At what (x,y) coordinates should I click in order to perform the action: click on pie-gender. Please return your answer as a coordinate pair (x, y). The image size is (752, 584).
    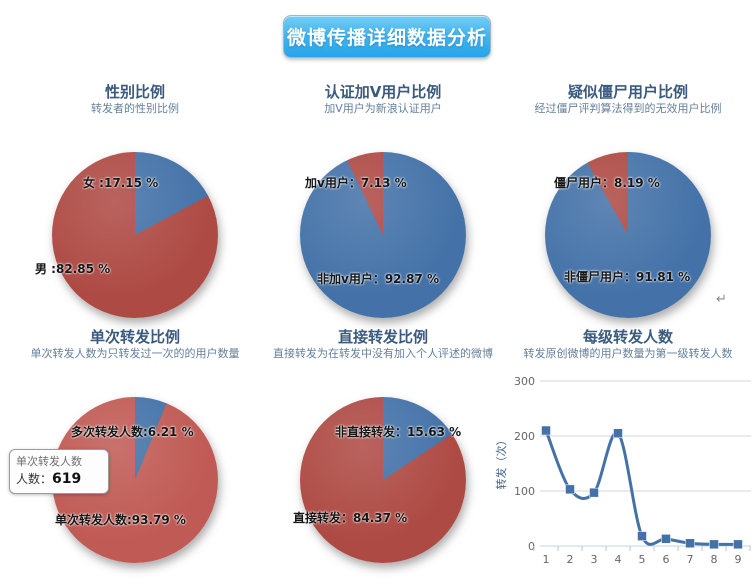
    Looking at the image, I should click on (135, 235).